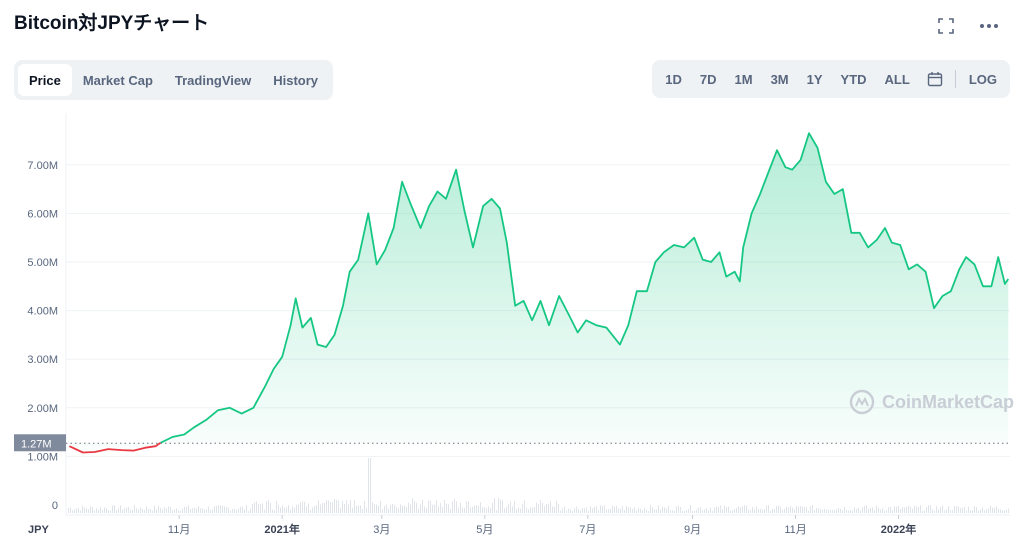  Describe the element at coordinates (708, 79) in the screenshot. I see `range-7d: 7D` at that location.